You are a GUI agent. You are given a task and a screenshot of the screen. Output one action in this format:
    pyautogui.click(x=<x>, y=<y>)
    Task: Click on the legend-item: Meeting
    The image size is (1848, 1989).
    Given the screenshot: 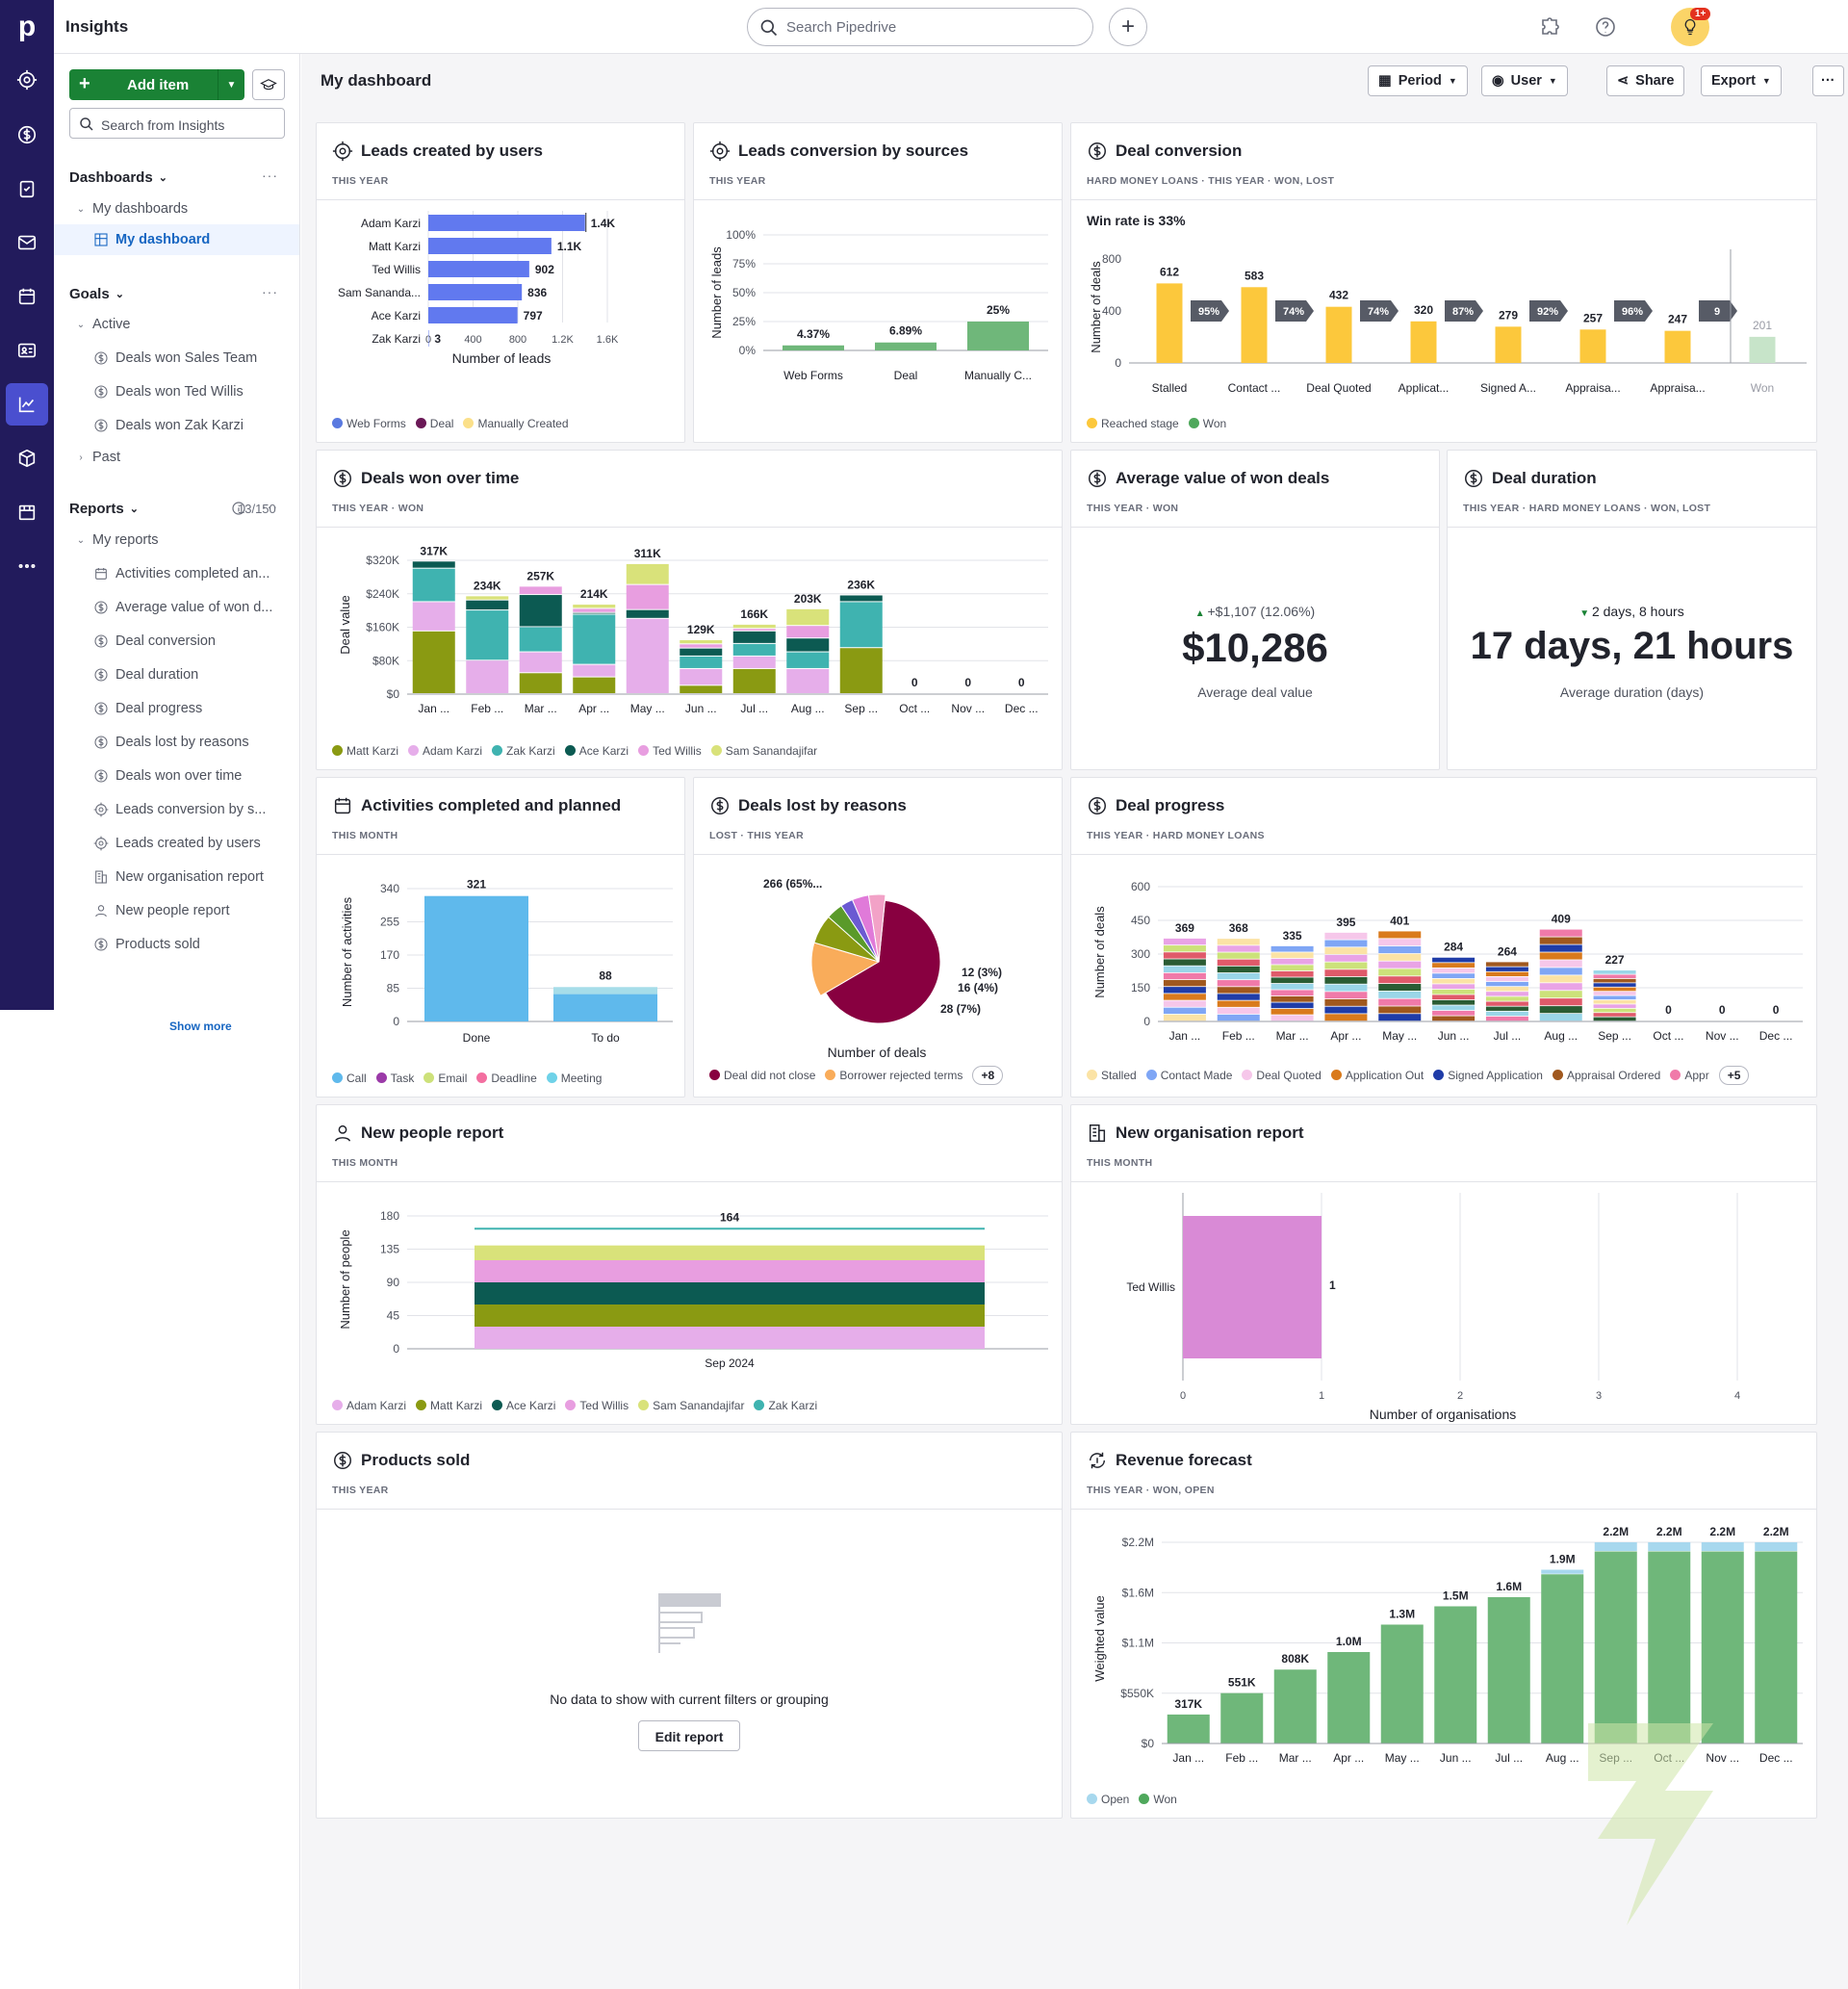 What is the action you would take?
    pyautogui.click(x=574, y=1079)
    